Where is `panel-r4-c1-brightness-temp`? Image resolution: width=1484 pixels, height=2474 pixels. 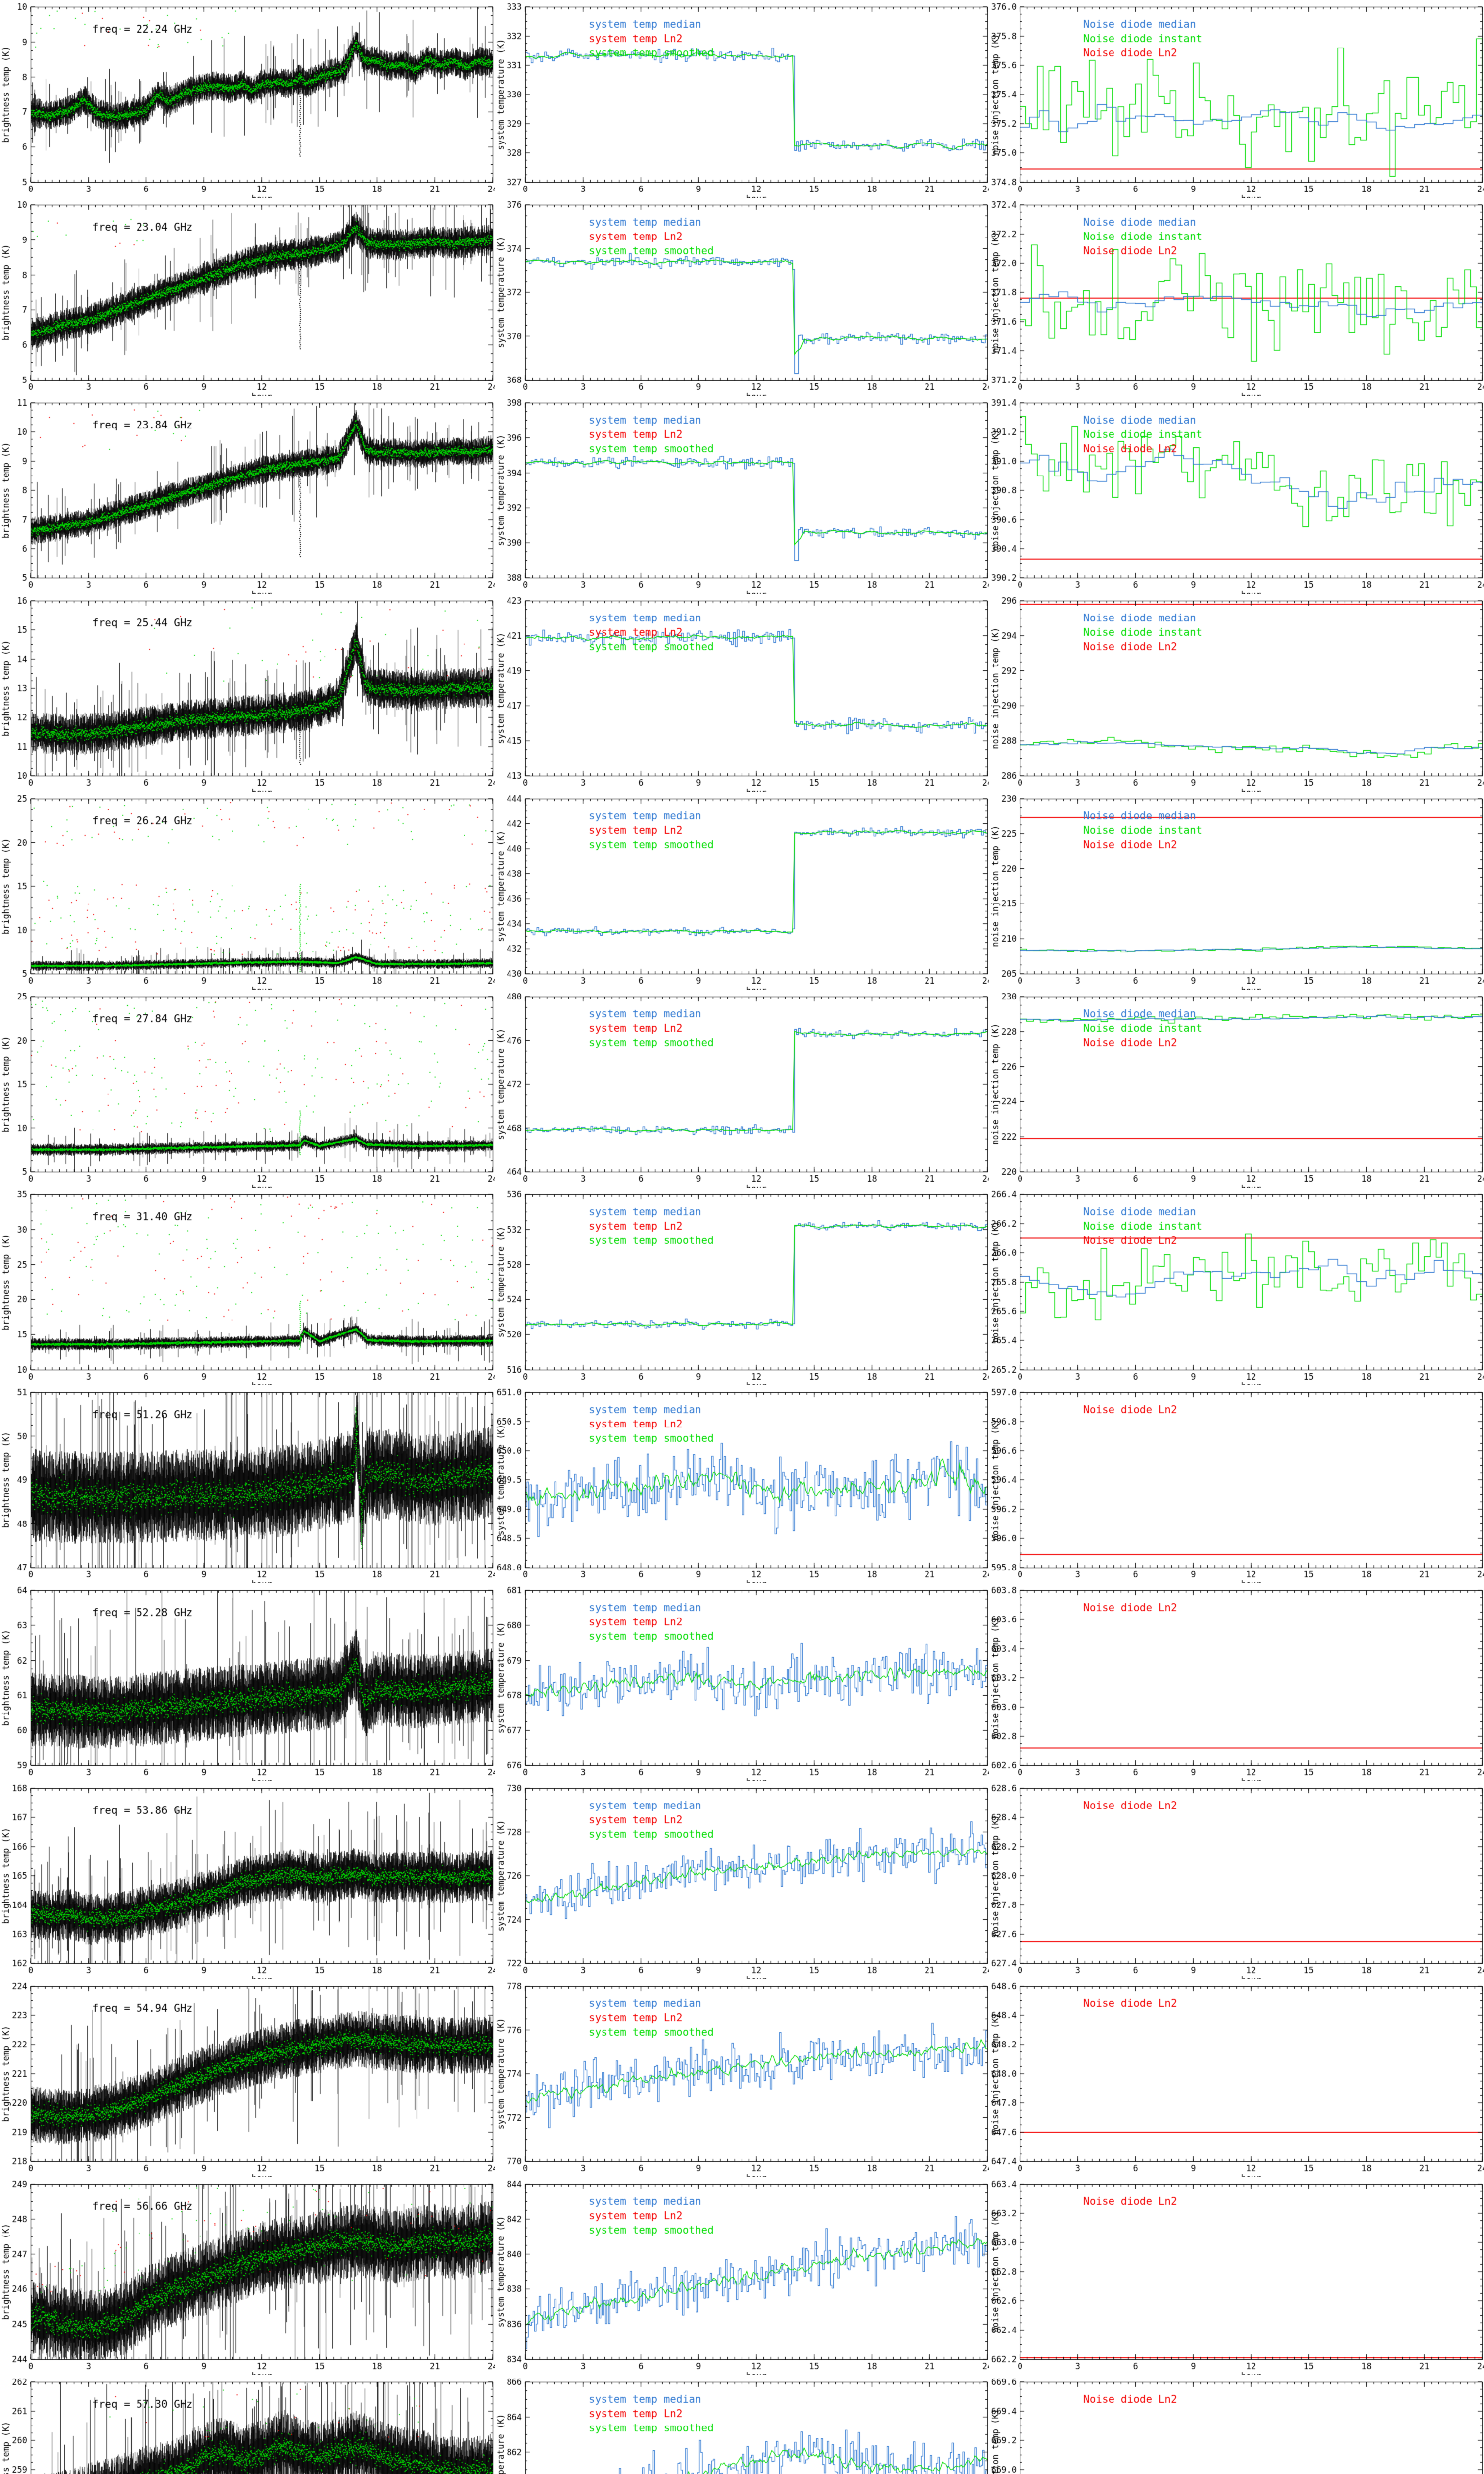 panel-r4-c1-brightness-temp is located at coordinates (247, 693).